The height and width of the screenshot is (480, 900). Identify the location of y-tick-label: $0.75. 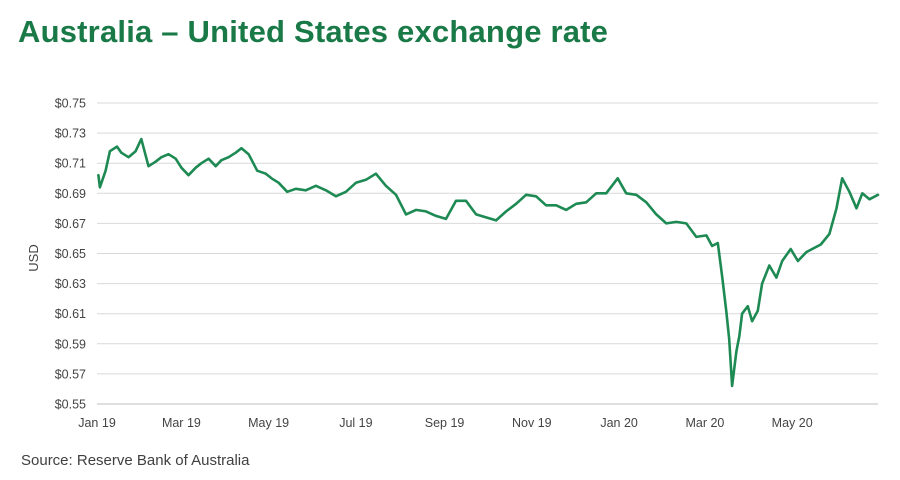
(70, 104).